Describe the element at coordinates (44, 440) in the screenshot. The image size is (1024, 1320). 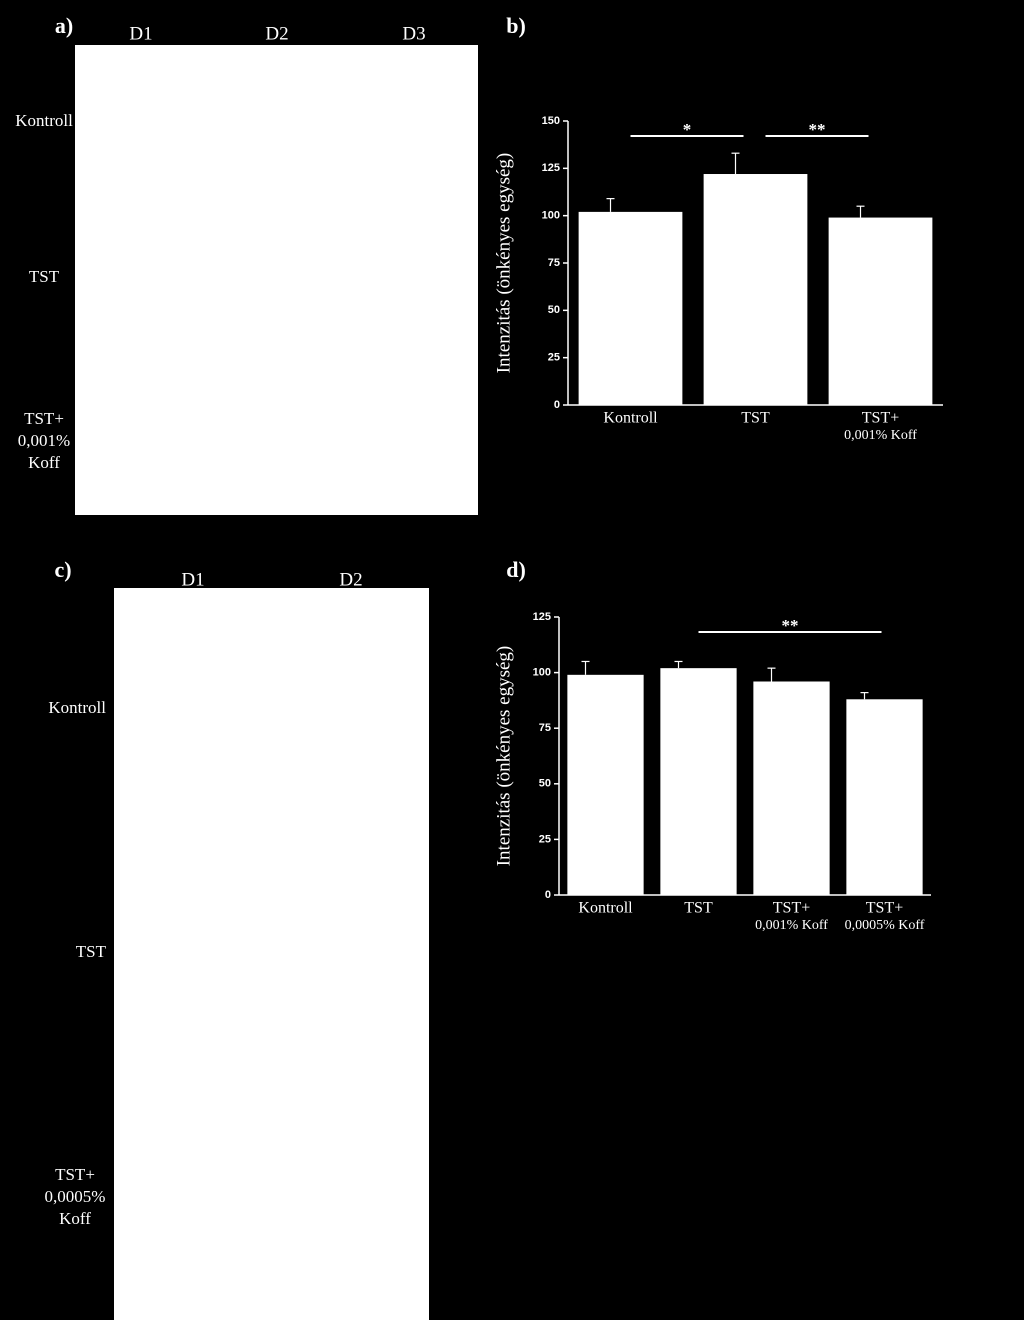
I see `row-label: 0,001%` at that location.